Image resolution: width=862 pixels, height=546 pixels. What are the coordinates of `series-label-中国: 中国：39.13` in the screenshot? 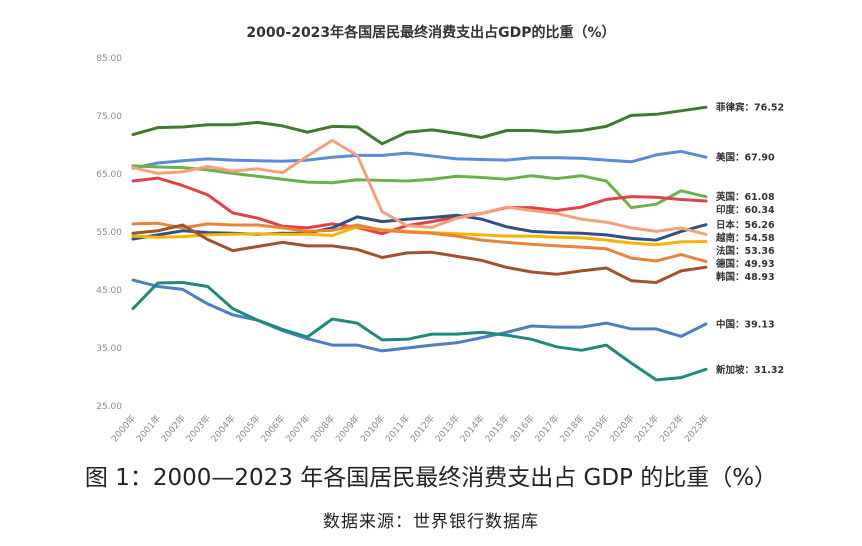 It's located at (745, 325).